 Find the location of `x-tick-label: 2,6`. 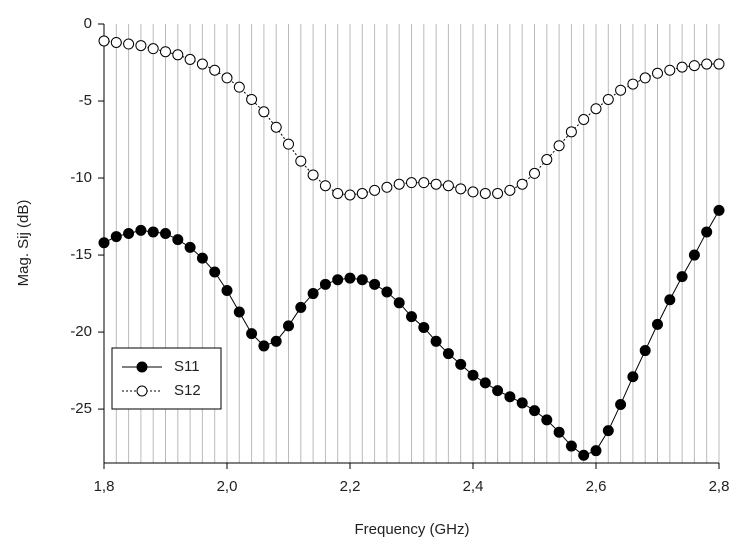

x-tick-label: 2,6 is located at coordinates (596, 486).